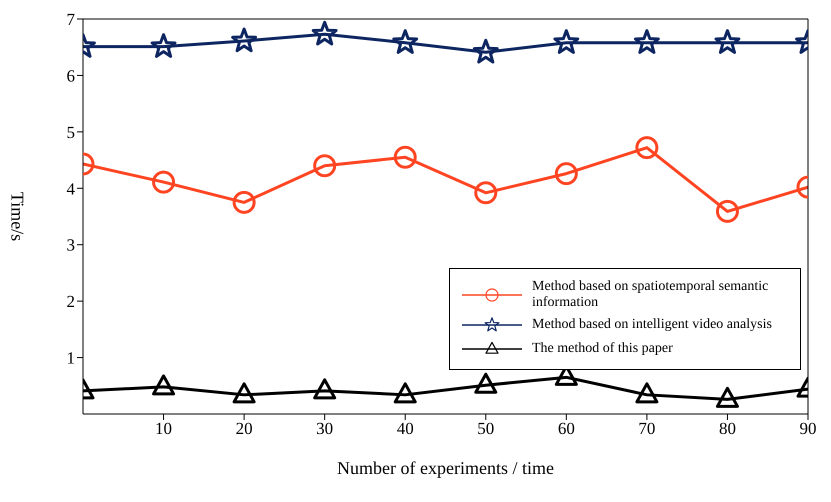 This screenshot has height=502, width=831. What do you see at coordinates (652, 325) in the screenshot?
I see `legend-label: Method based on intelligent video analysis` at bounding box center [652, 325].